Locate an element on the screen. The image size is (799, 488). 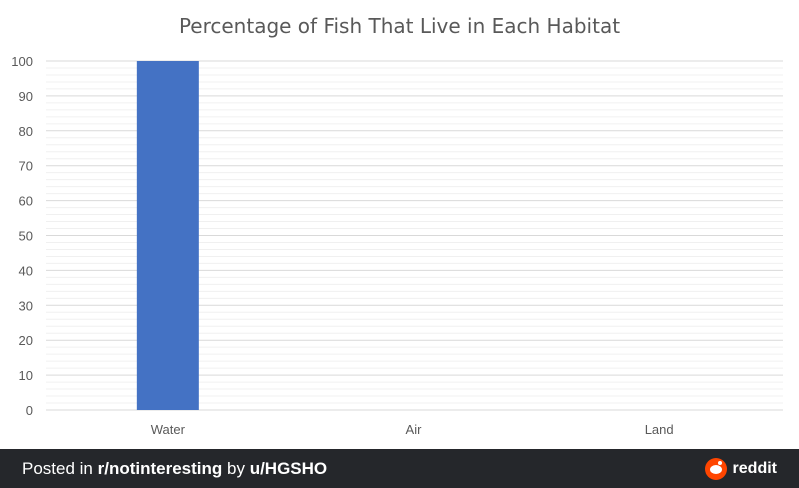
subreddit-link: r/notinteresting is located at coordinates (160, 468).